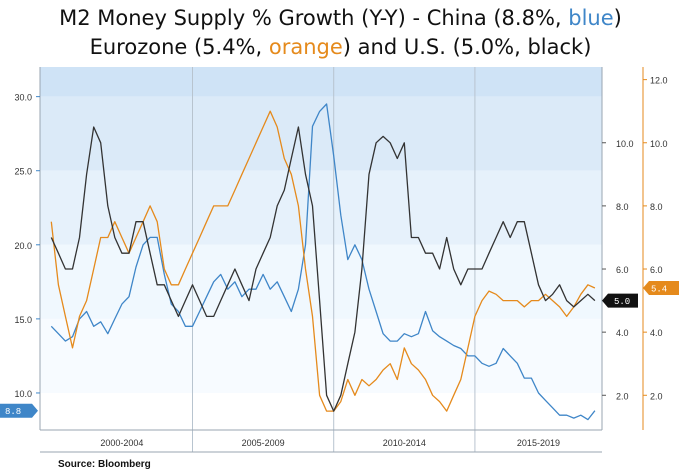 The width and height of the screenshot is (681, 475). I want to click on china-last-label: 8.8, so click(13, 412).